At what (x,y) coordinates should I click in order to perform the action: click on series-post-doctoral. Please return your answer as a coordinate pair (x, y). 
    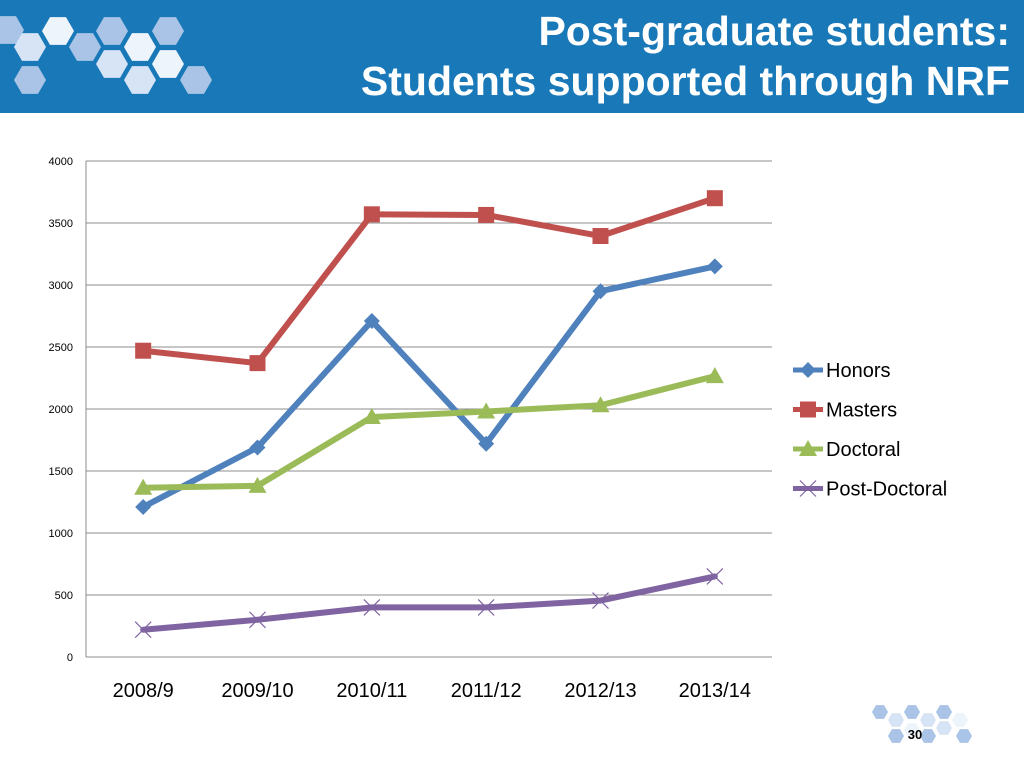
    Looking at the image, I should click on (429, 603).